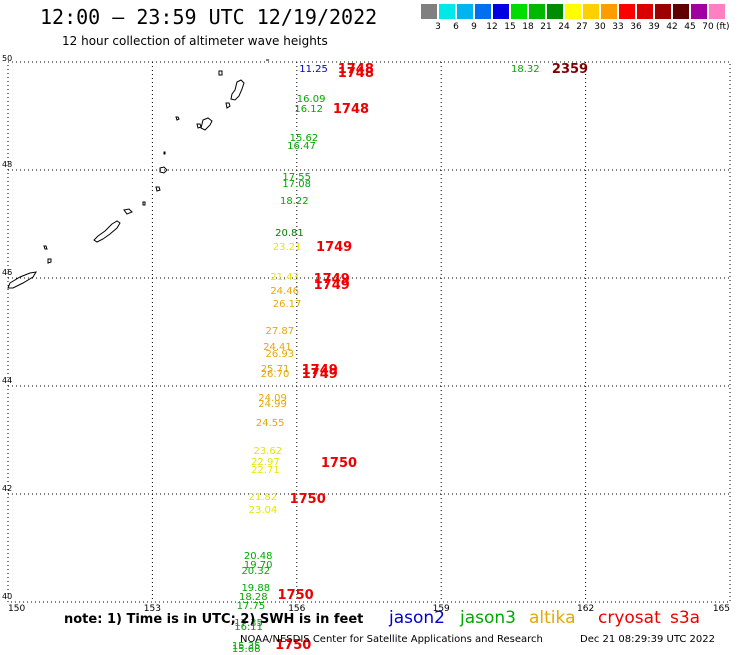 The height and width of the screenshot is (655, 740). What do you see at coordinates (248, 623) in the screenshot?
I see `wave-height-label: 17.35` at bounding box center [248, 623].